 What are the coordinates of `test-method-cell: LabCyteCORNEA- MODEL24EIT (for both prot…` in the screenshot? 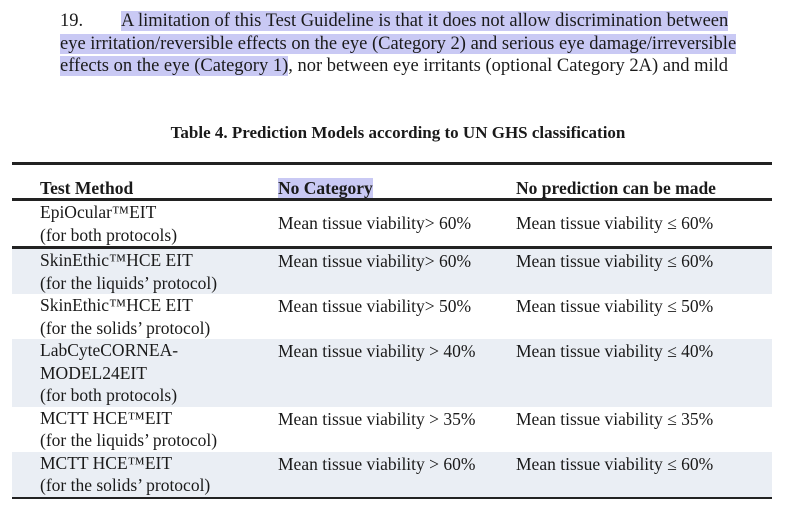 It's located at (141, 373).